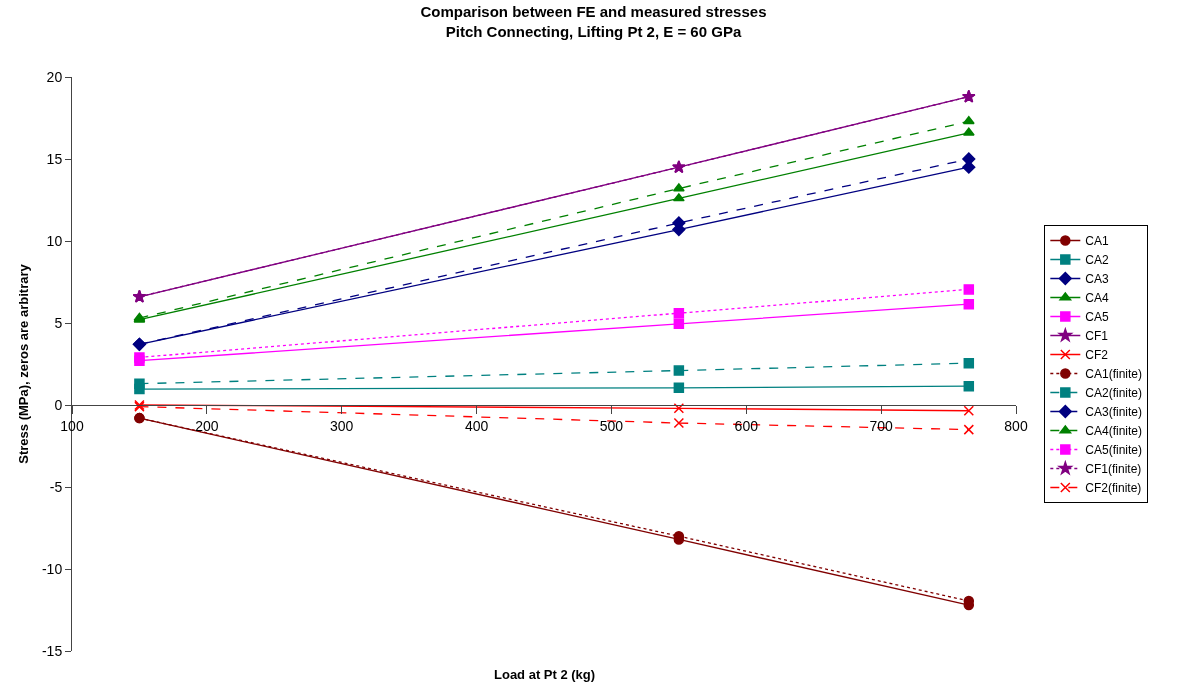 The image size is (1187, 697). I want to click on legend-label: CA1(finite), so click(1114, 374).